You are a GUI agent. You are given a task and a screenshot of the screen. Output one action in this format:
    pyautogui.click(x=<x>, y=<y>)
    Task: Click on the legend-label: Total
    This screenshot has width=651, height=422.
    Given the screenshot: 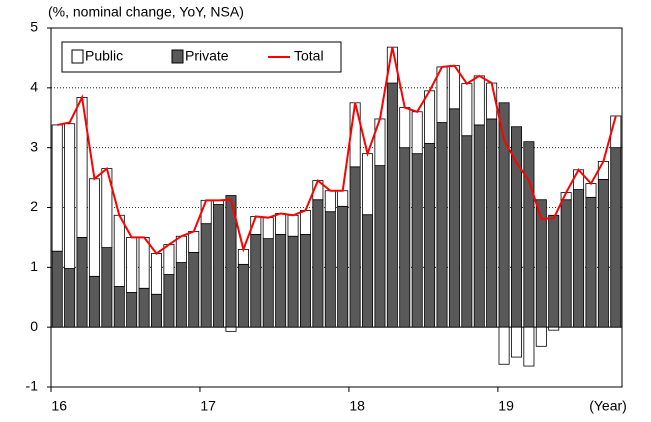 What is the action you would take?
    pyautogui.click(x=309, y=56)
    